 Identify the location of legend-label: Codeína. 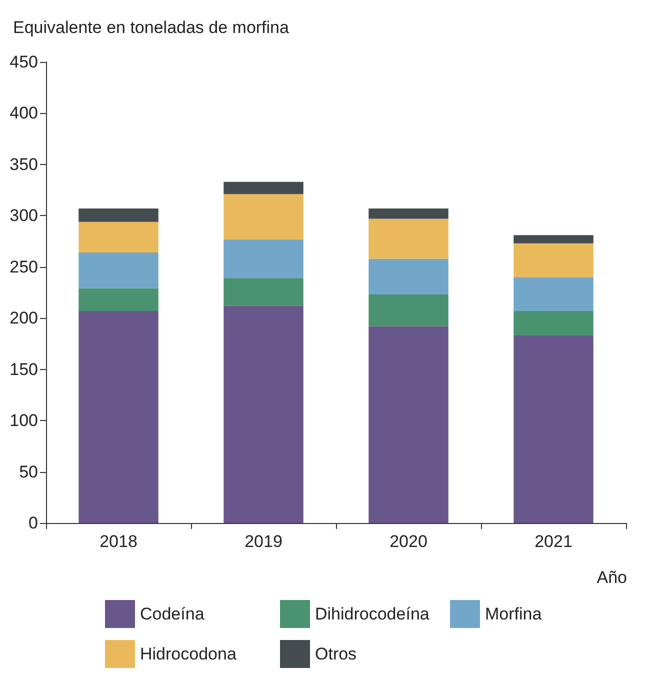
(172, 614).